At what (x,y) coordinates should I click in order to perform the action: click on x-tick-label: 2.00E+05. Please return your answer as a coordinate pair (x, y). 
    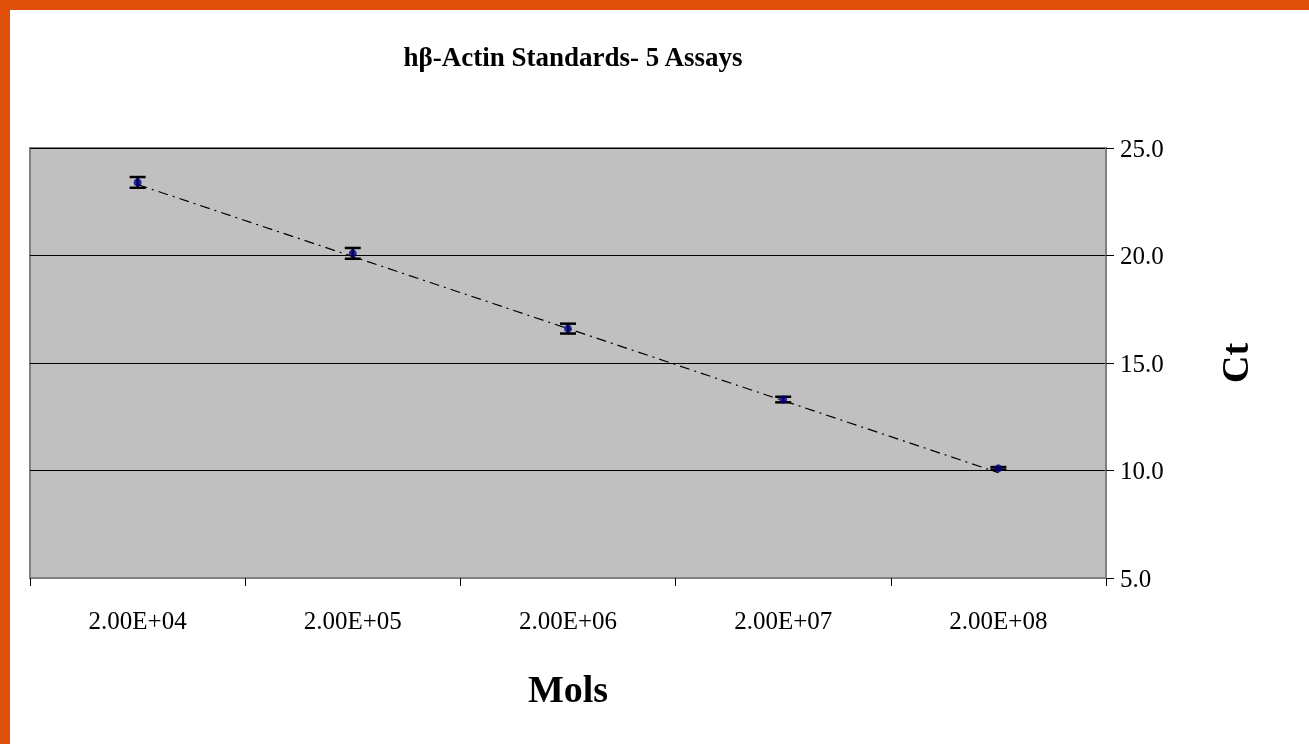
    Looking at the image, I should click on (352, 620).